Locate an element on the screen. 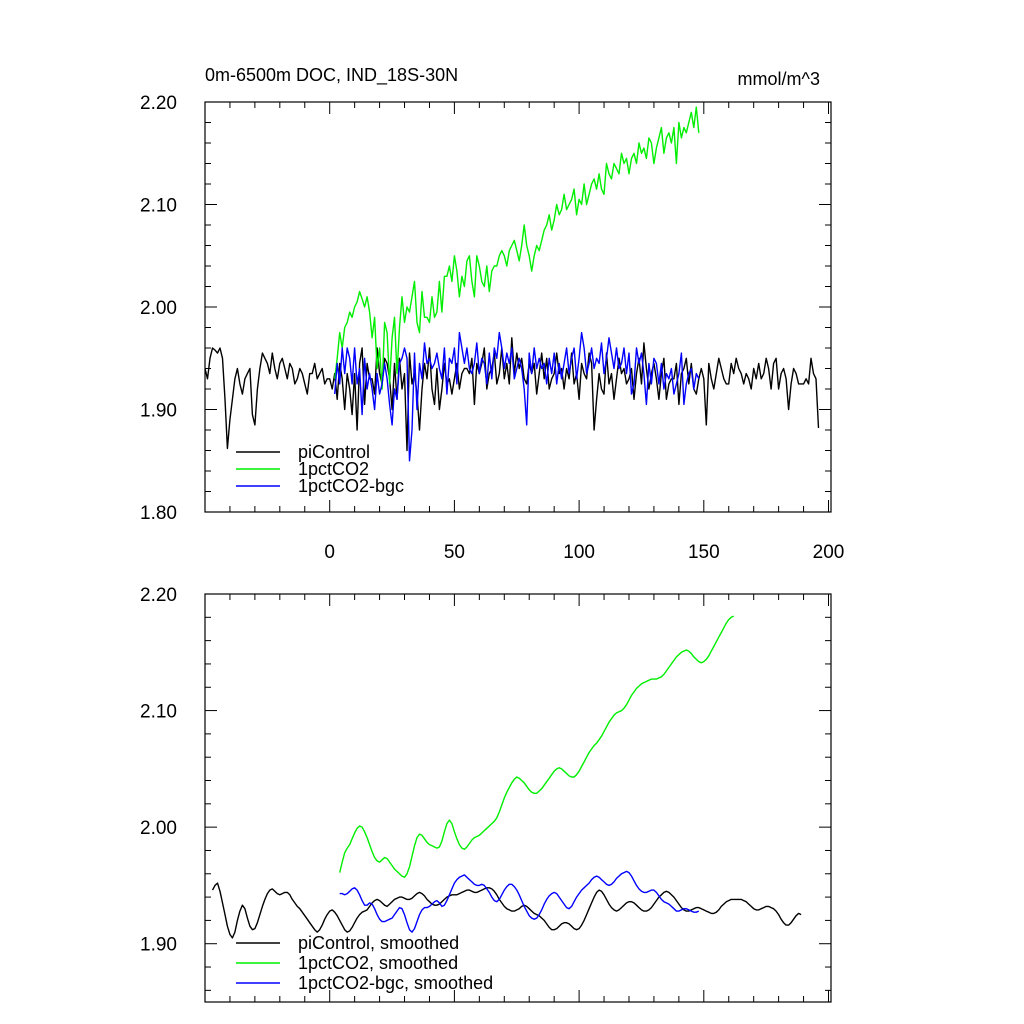 Image resolution: width=1024 pixels, height=1024 pixels. series-line-picontrol-smoothed is located at coordinates (506, 910).